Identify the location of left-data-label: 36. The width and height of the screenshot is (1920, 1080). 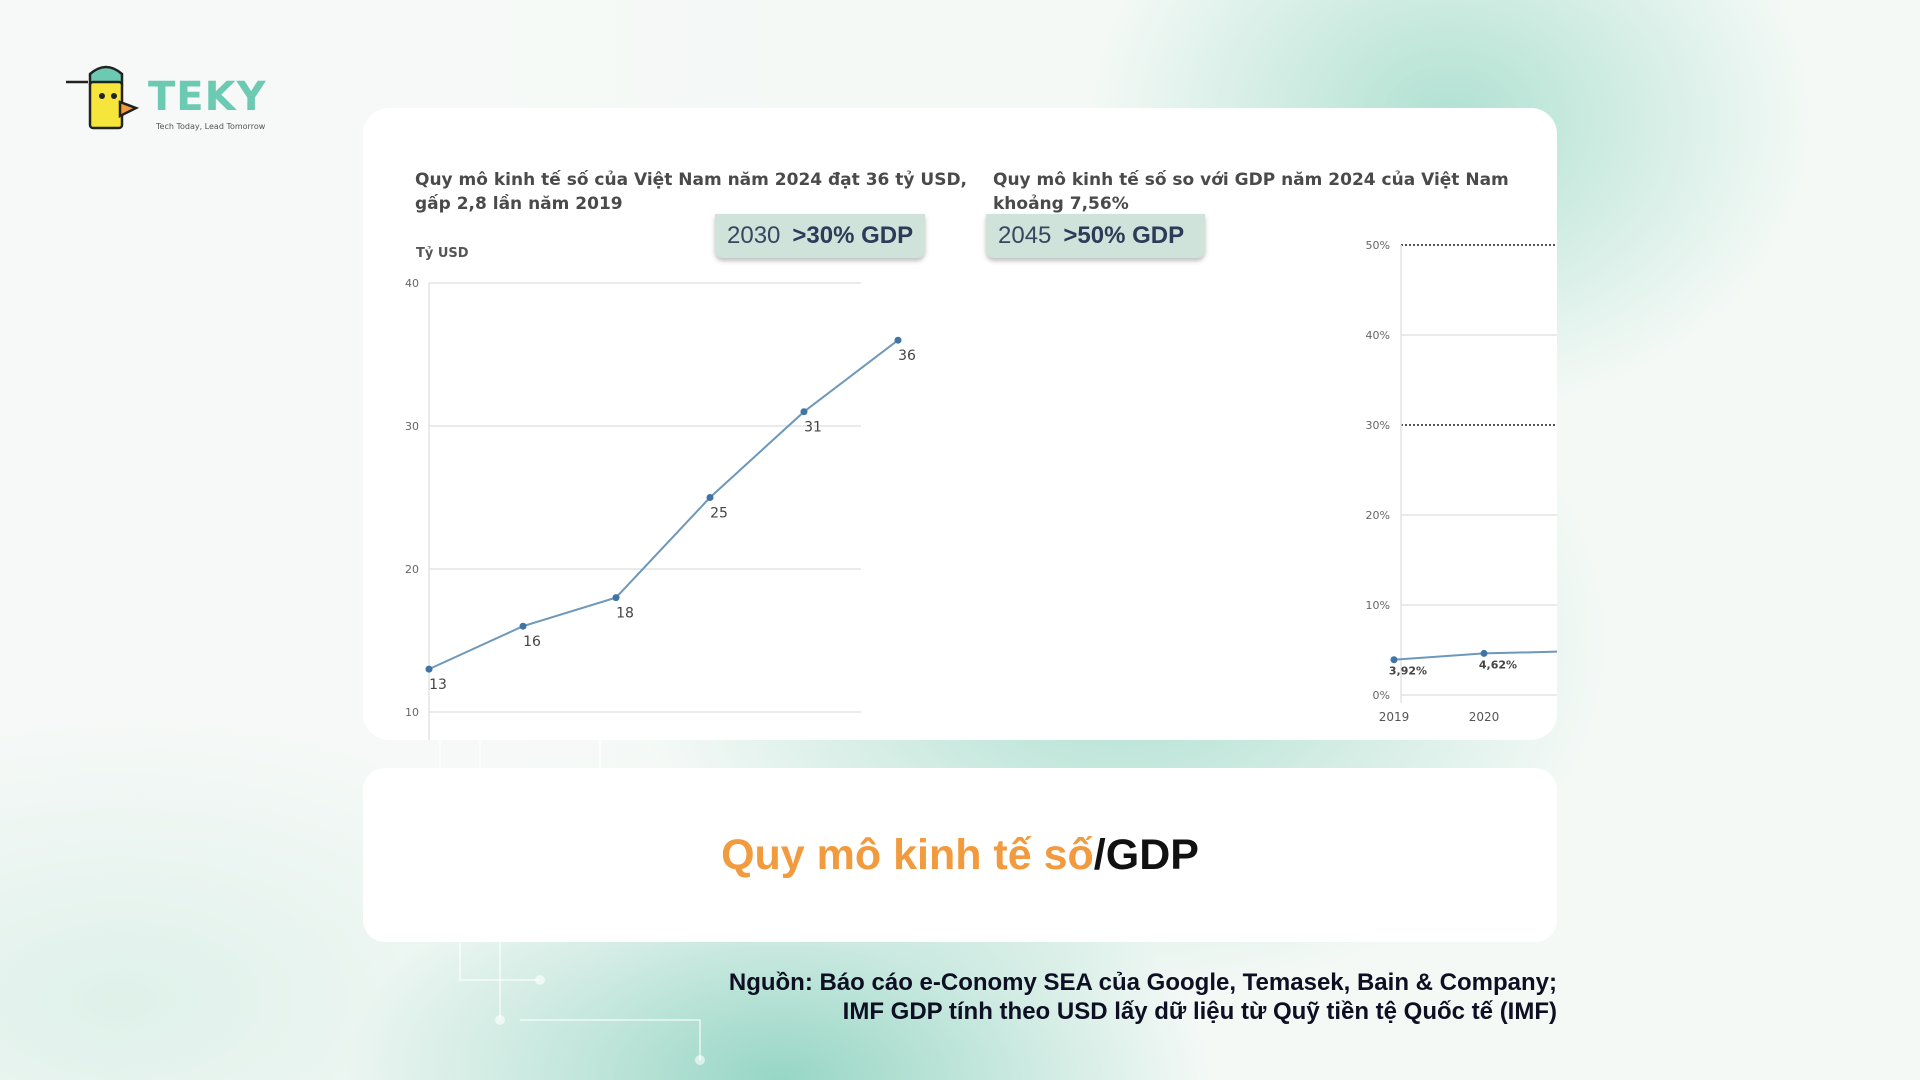
(907, 356).